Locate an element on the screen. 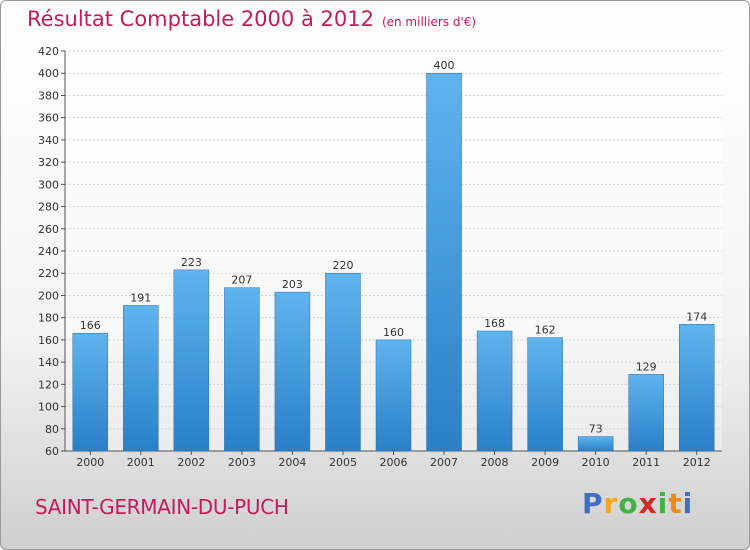 The image size is (750, 550). bar-2008 is located at coordinates (494, 391).